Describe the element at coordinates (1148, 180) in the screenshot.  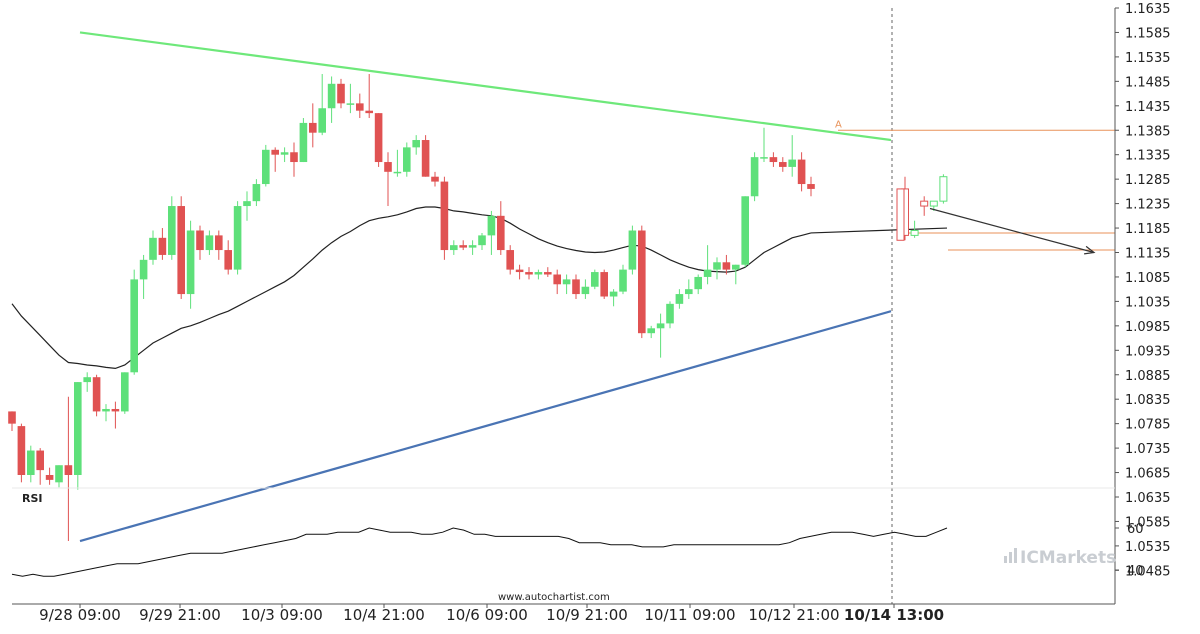
I see `y-tick-label: 1.1285` at that location.